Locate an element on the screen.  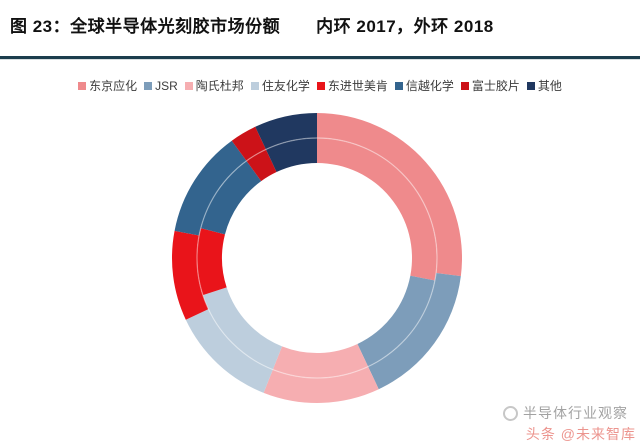
legend-label: JSR is located at coordinates (166, 85).